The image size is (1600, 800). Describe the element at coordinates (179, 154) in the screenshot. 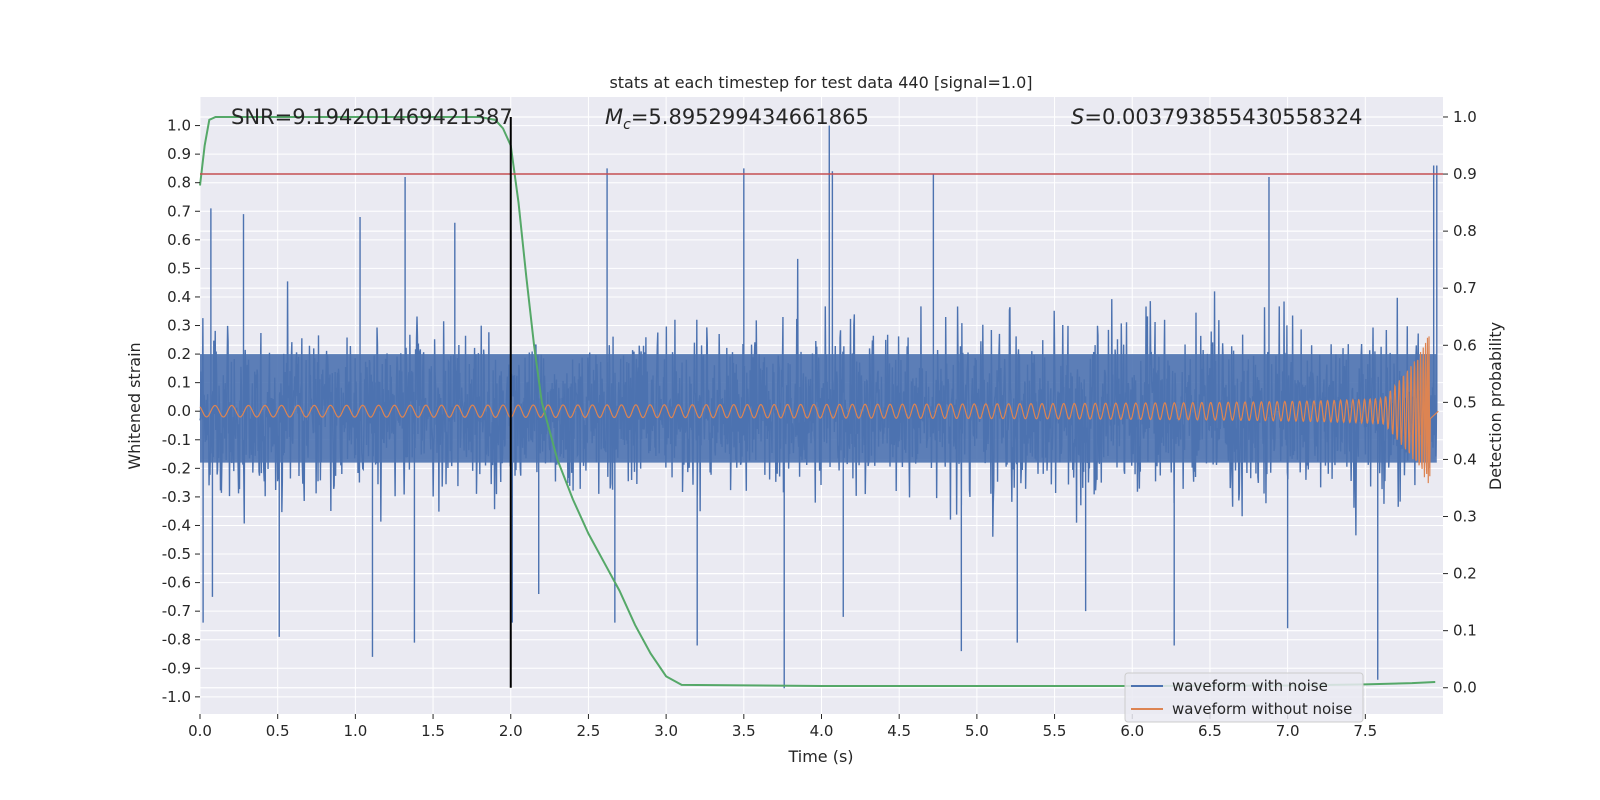

I see `y-tick-label: 0.9` at that location.